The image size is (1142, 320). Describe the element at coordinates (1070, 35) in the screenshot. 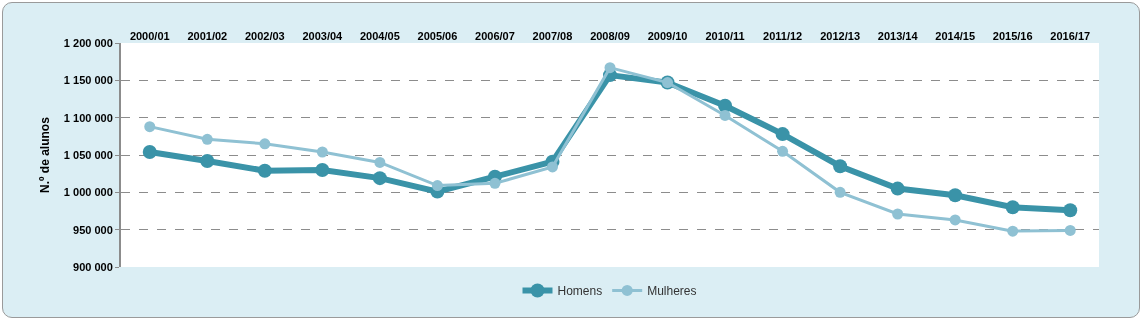

I see `x-tick-label: 2016/17` at that location.